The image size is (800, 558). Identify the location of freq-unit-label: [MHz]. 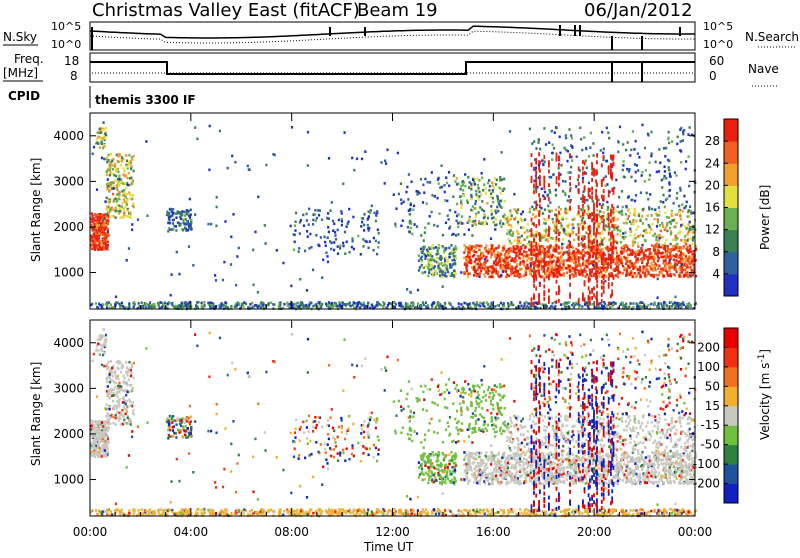
(20, 73).